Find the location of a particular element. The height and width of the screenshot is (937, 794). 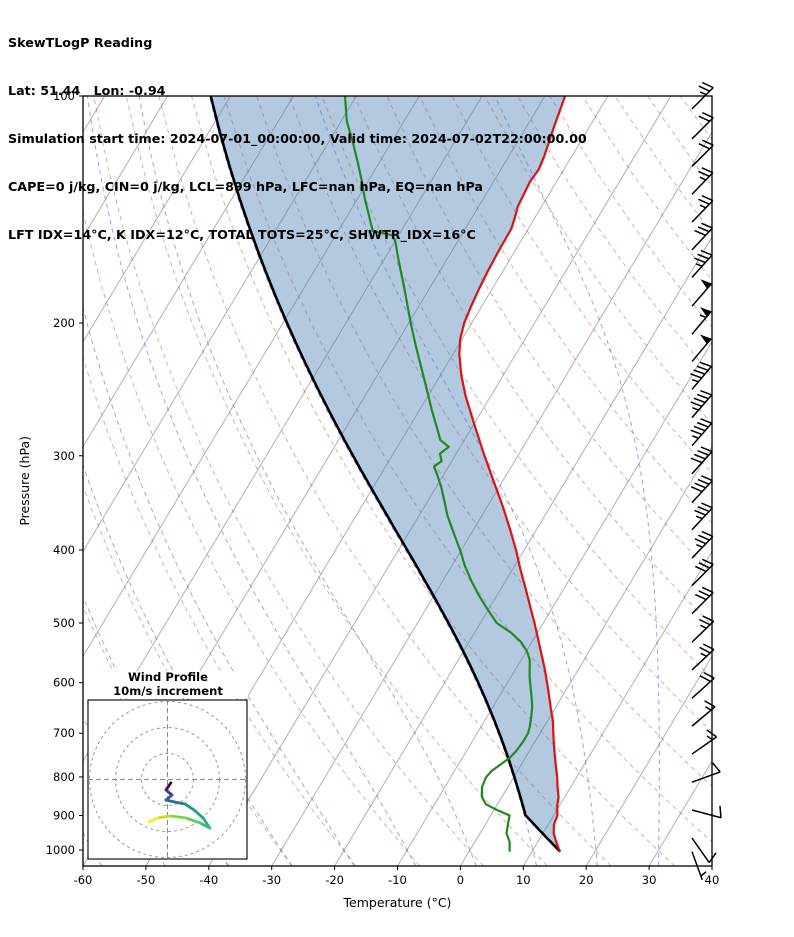

wind-barbs-group is located at coordinates (706, 481).